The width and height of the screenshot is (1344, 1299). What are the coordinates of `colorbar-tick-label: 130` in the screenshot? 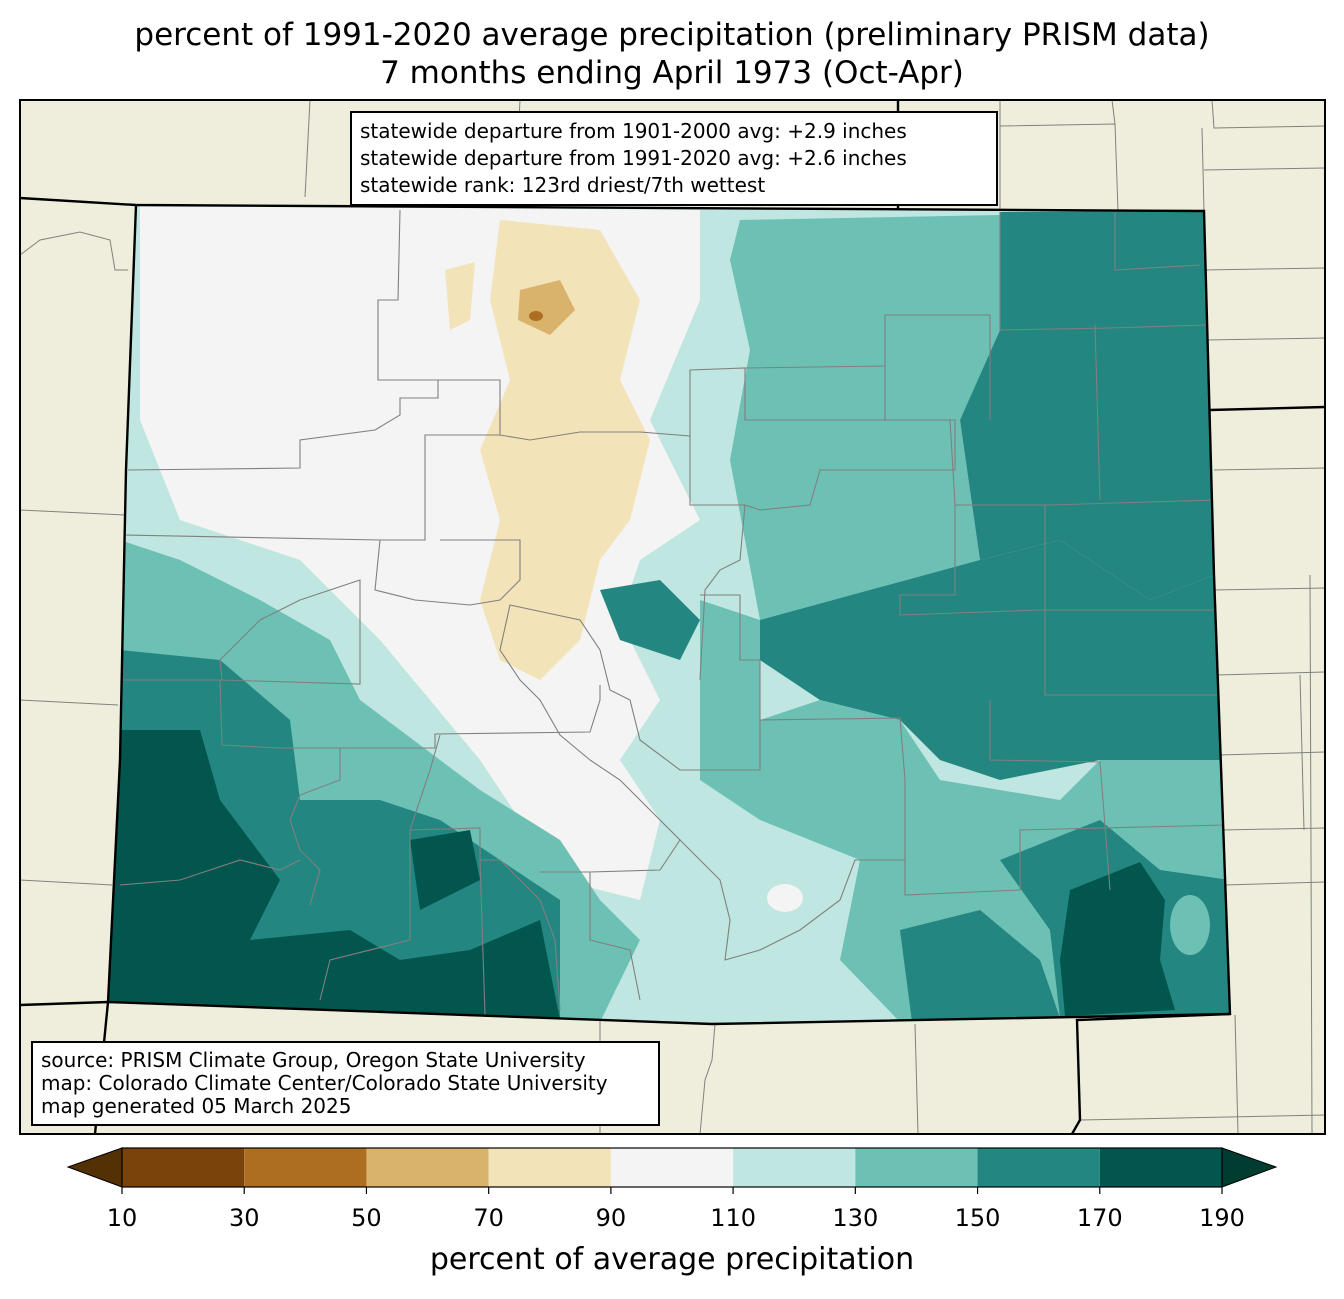 It's located at (855, 1218).